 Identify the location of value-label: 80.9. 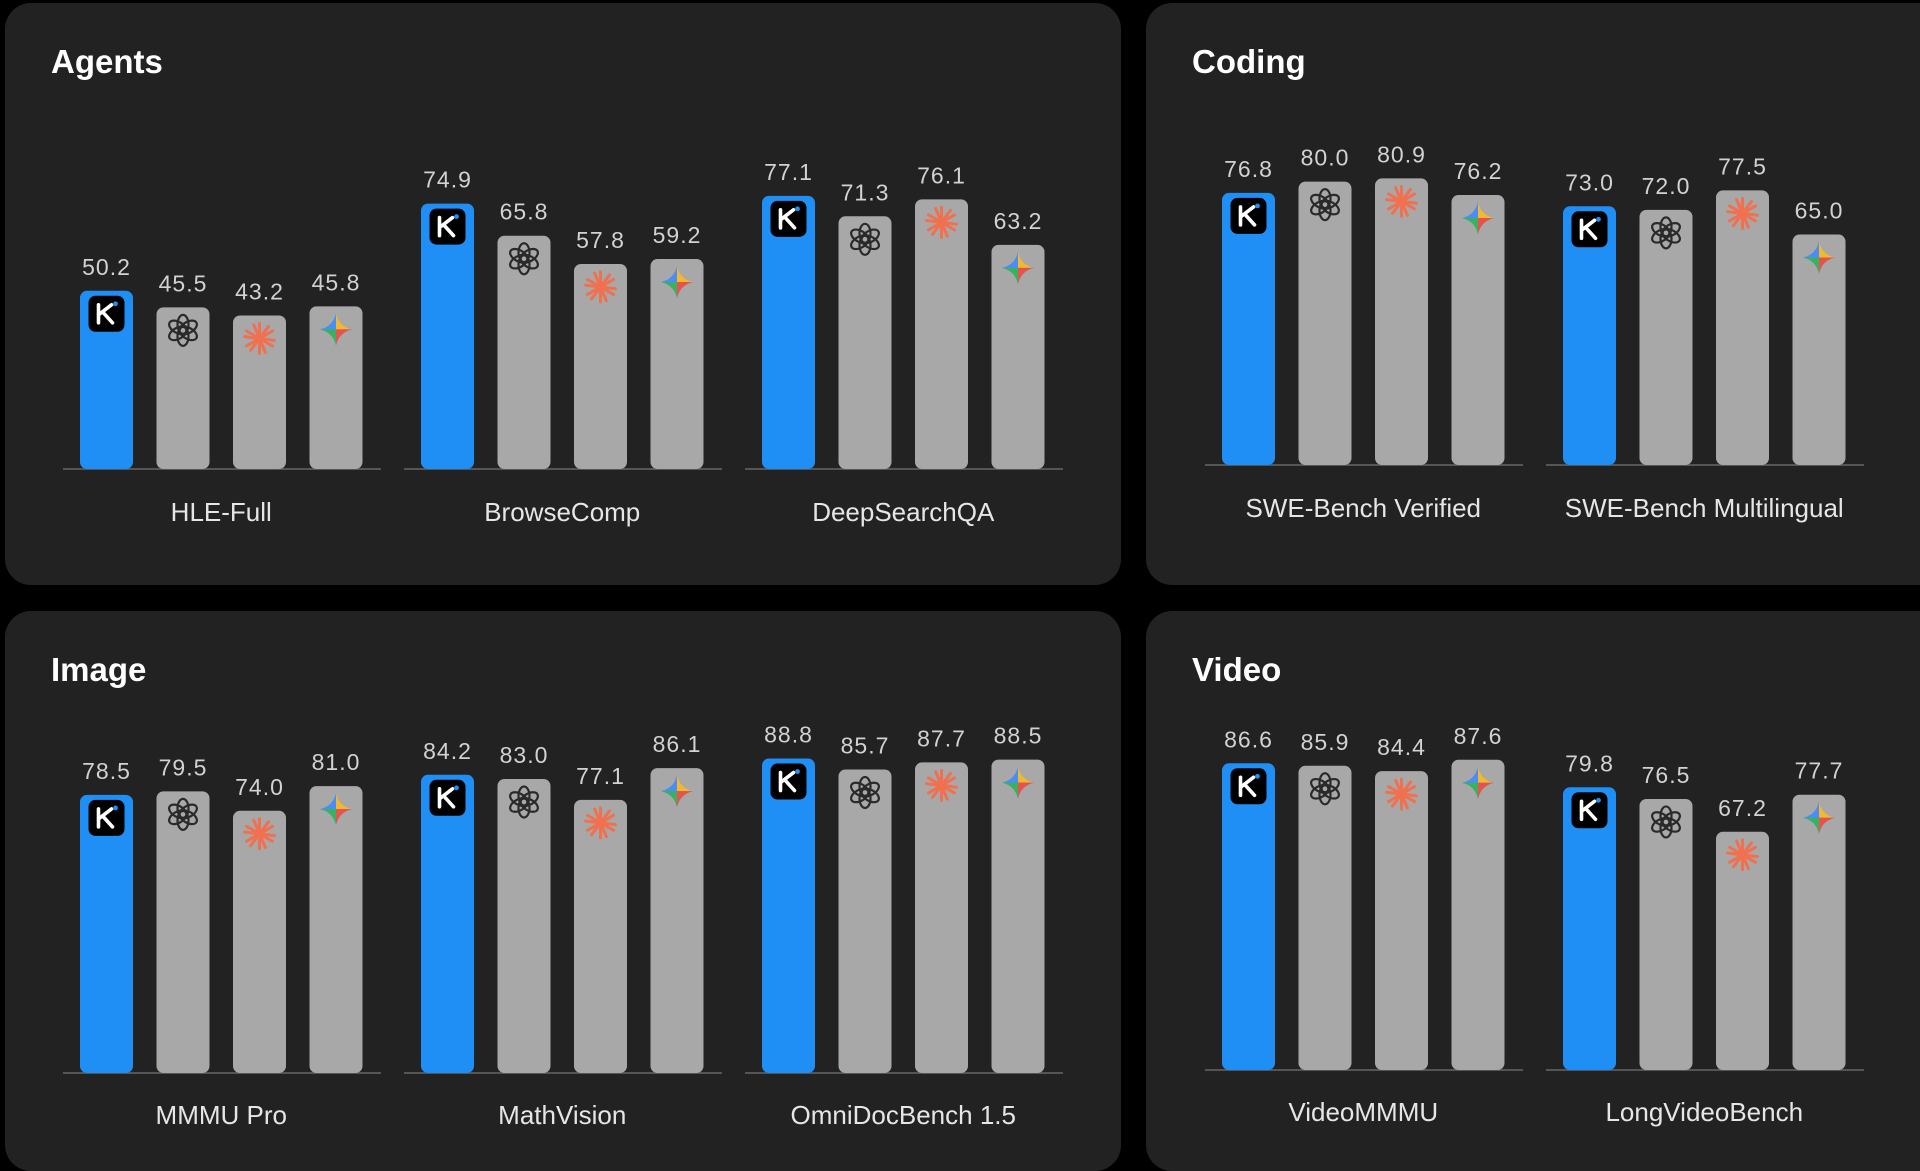
(1401, 154).